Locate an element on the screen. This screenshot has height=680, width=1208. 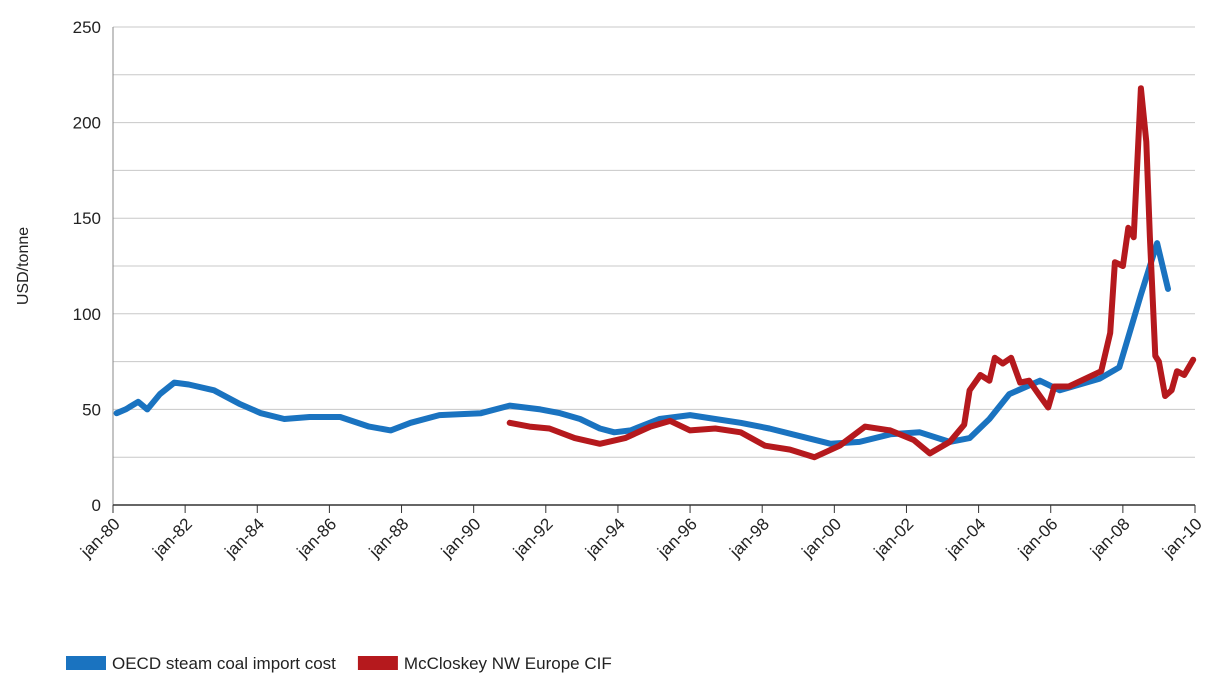
y-tick-label: 0 is located at coordinates (96, 505).